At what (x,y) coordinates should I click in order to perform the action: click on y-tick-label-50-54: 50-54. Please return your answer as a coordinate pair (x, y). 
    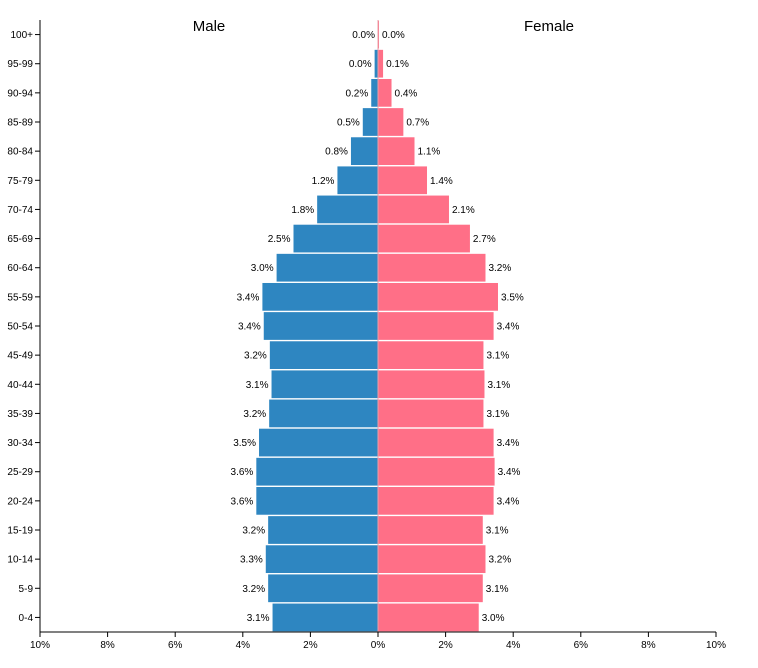
    Looking at the image, I should click on (20, 327).